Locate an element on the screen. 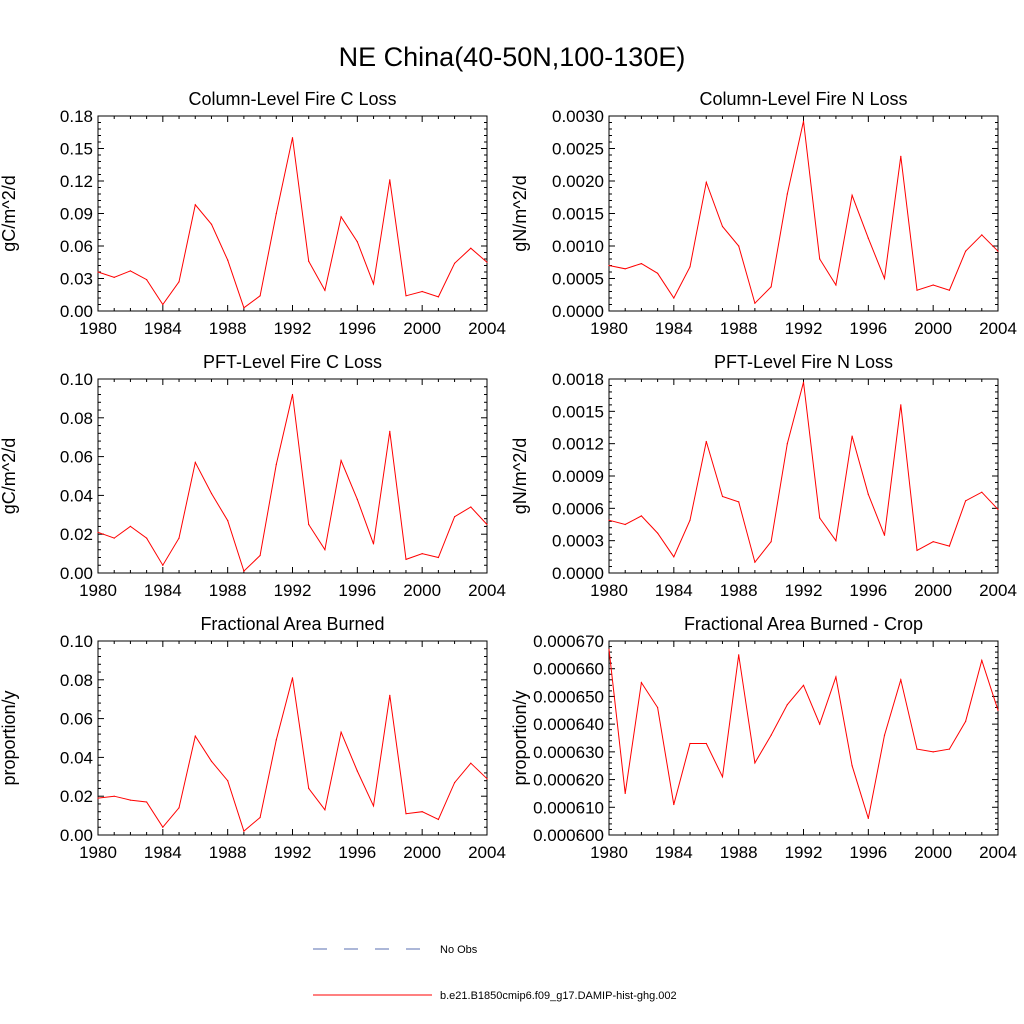 The image size is (1024, 1024). y-tick-label: 0.000650 is located at coordinates (568, 696).